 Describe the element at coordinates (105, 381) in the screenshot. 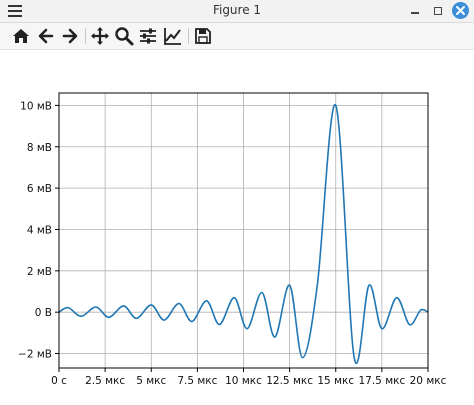

I see `x-tick-label: 2.5 мкс` at that location.